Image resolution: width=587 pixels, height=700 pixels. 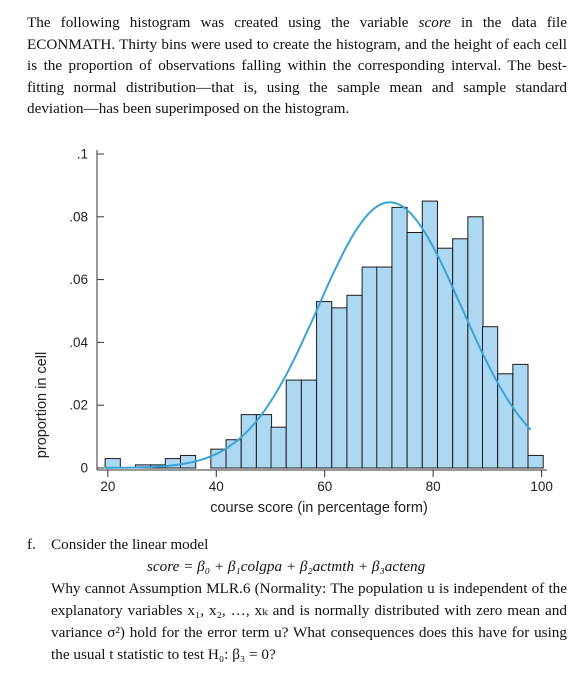 What do you see at coordinates (78, 216) in the screenshot?
I see `y-tick-label: .08` at bounding box center [78, 216].